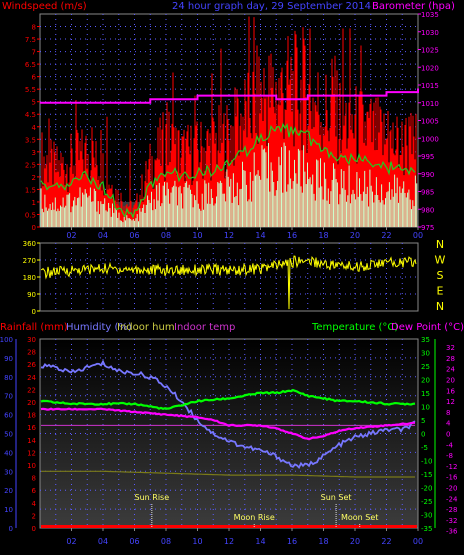 Image resolution: width=464 pixels, height=555 pixels. I want to click on humidity-tick-label: 20, so click(8, 491).